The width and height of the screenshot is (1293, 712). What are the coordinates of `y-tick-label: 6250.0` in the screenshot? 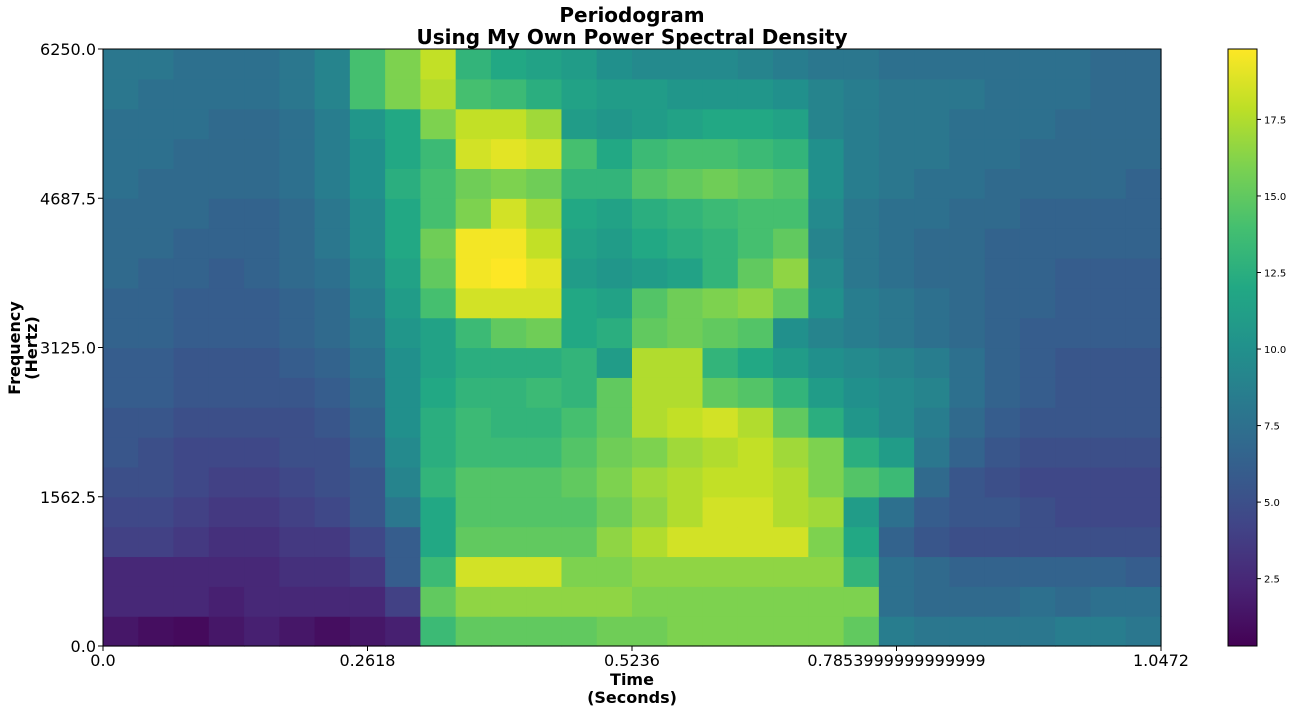 It's located at (68, 49).